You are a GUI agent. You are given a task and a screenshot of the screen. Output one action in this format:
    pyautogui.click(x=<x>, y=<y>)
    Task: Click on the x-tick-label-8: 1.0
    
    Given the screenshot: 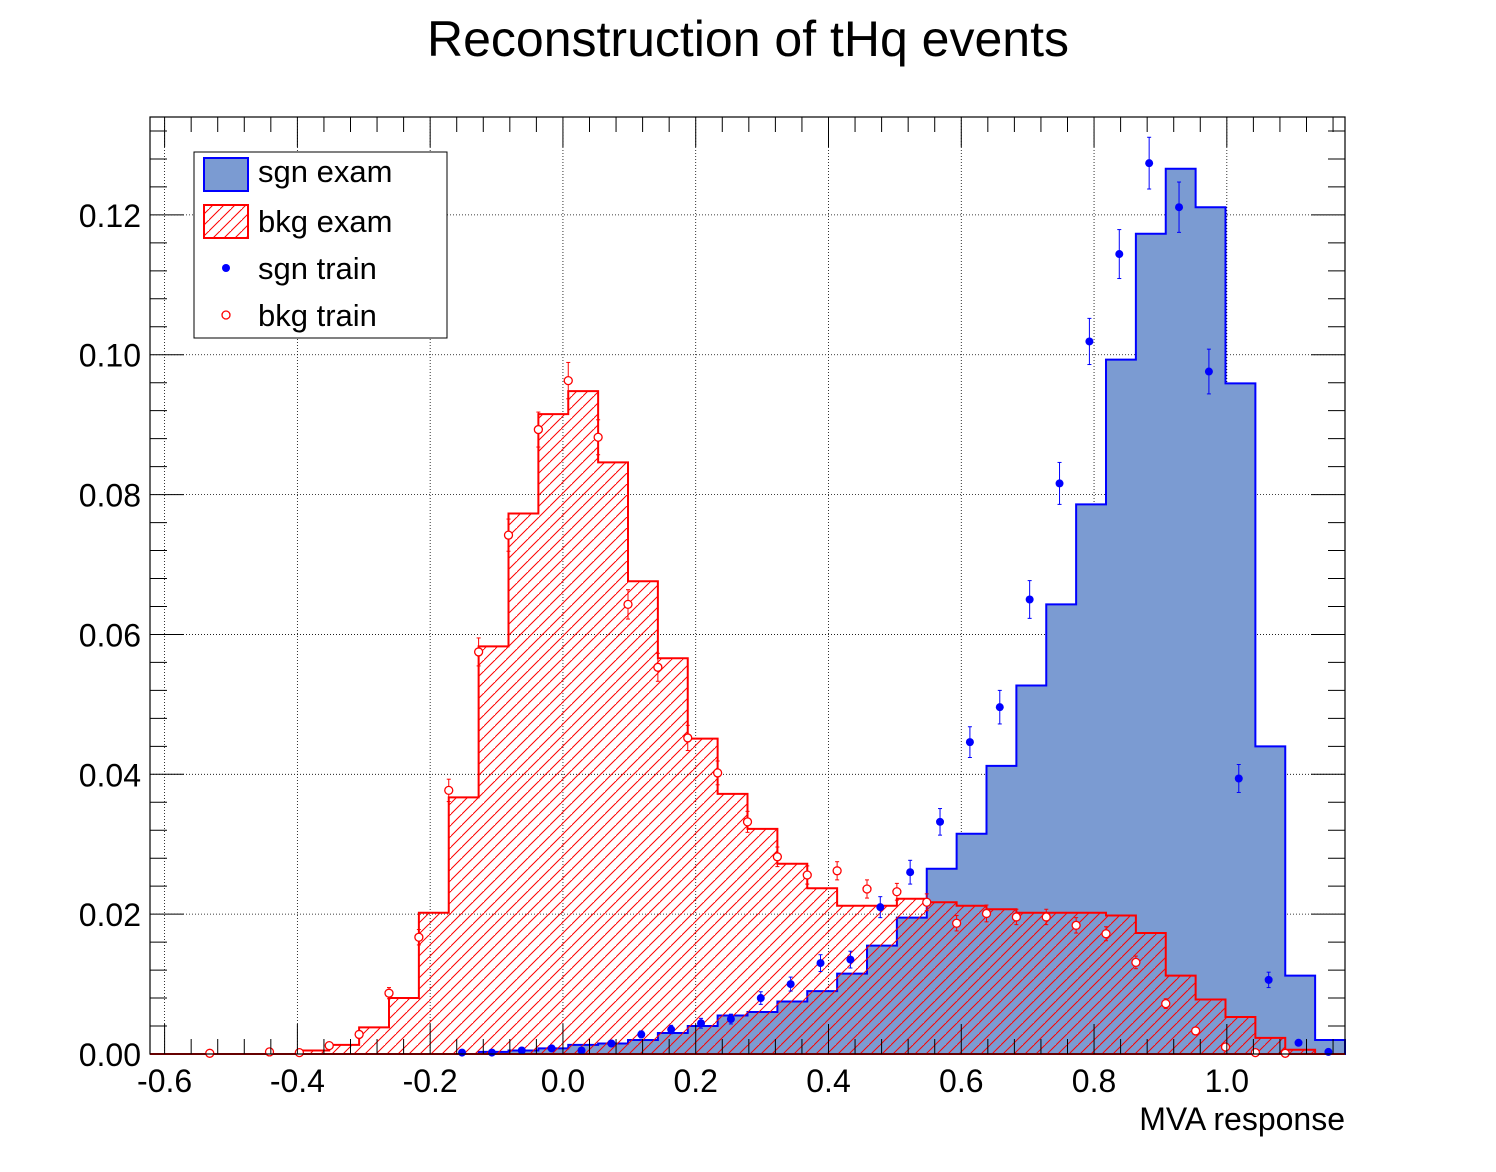 What is the action you would take?
    pyautogui.click(x=1227, y=1081)
    